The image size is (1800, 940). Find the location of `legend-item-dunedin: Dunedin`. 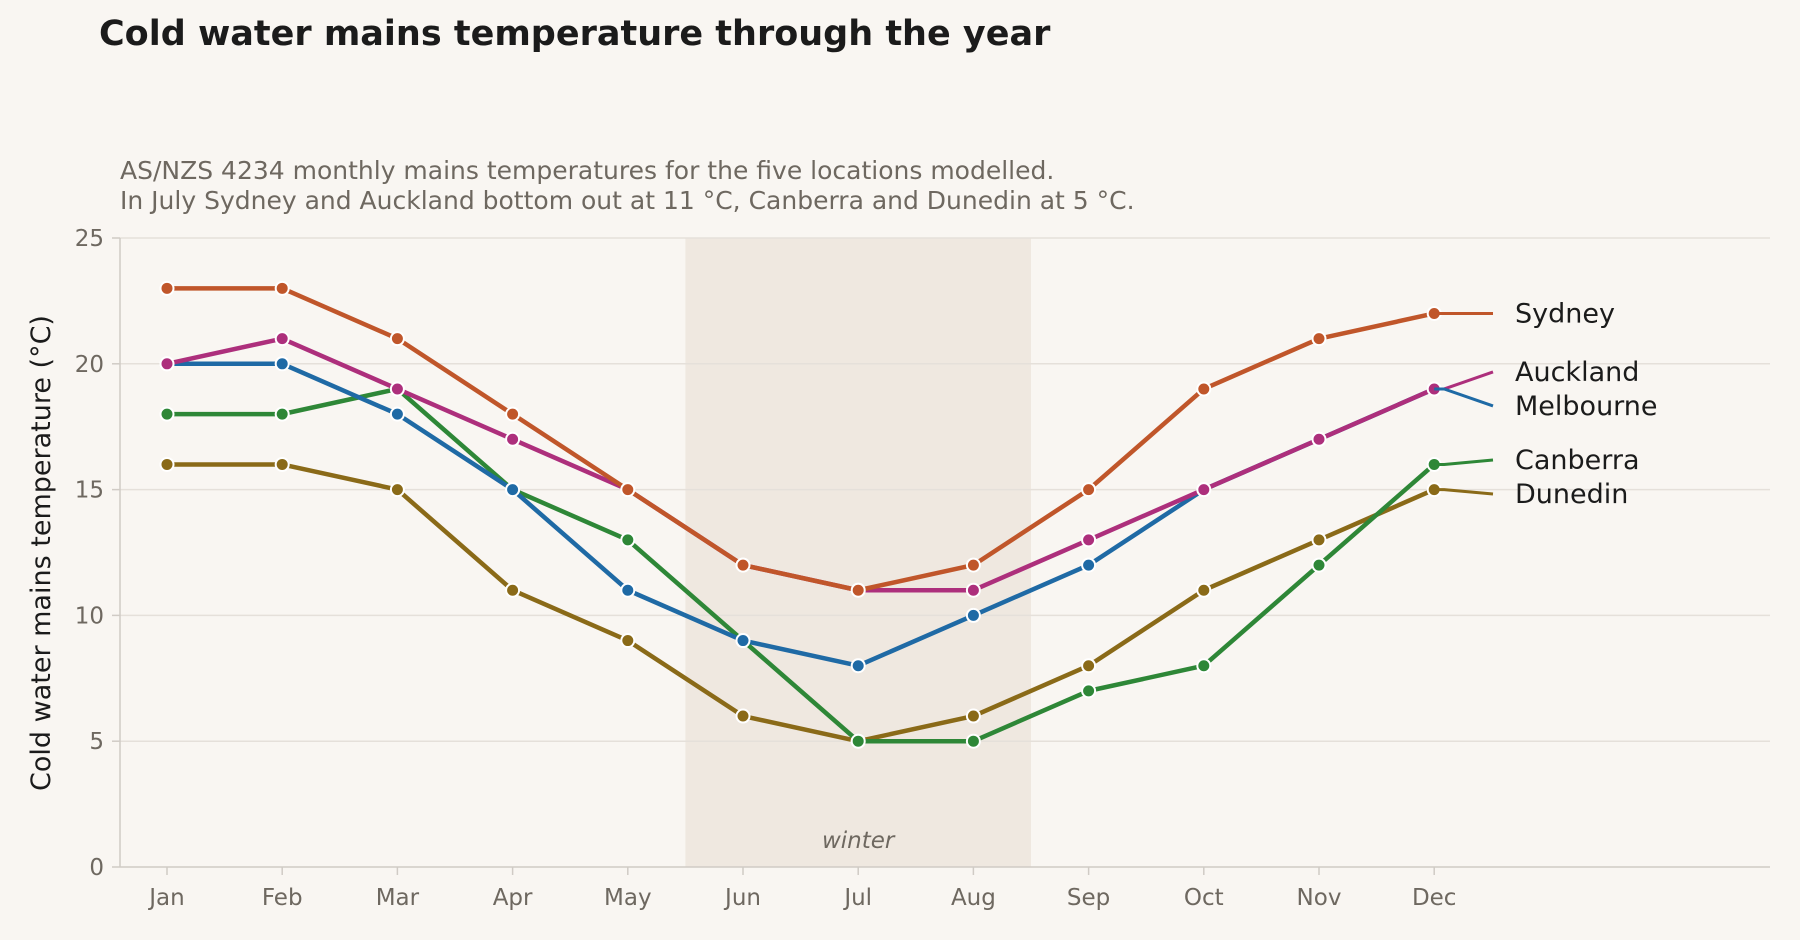

legend-item-dunedin: Dunedin is located at coordinates (1531, 494).